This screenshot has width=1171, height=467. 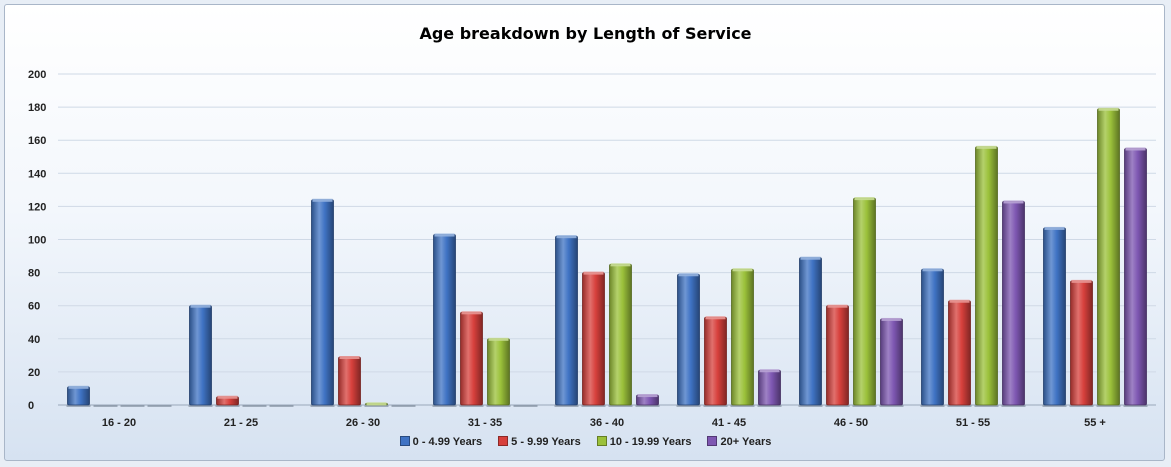 What do you see at coordinates (34, 373) in the screenshot?
I see `y-tick-label: 20` at bounding box center [34, 373].